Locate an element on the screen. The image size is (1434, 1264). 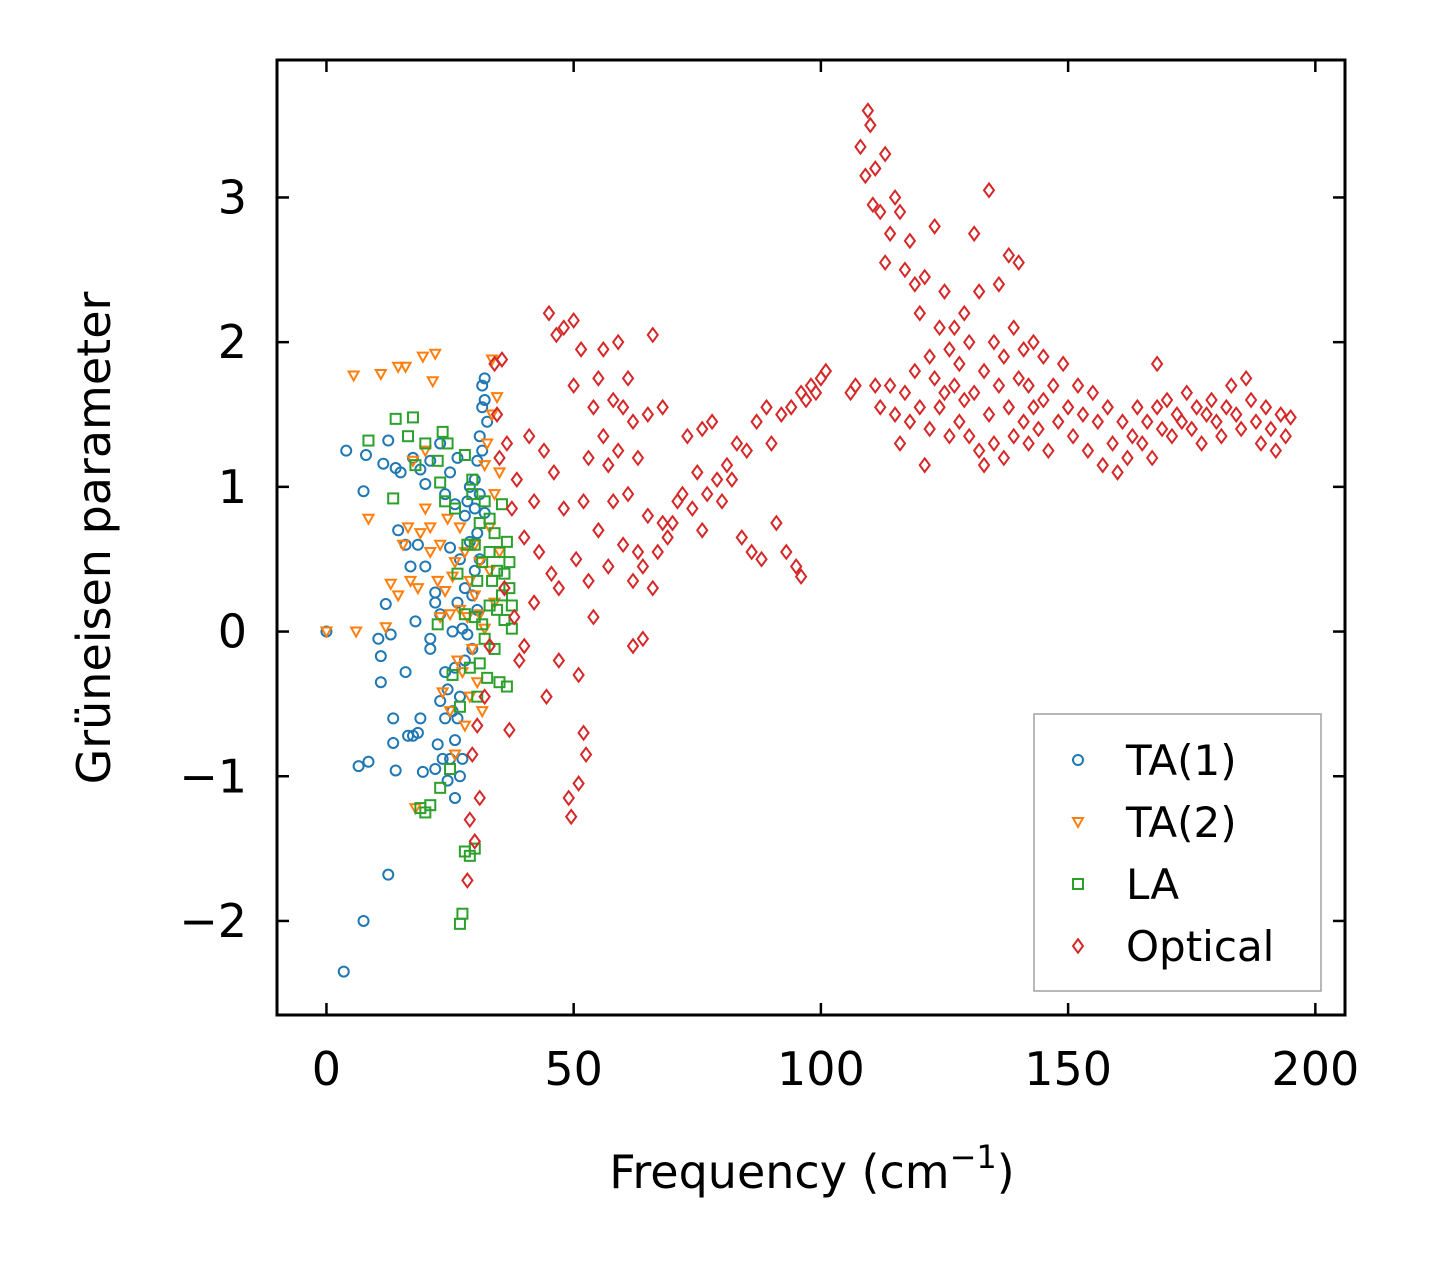
y-tick-label: −2 is located at coordinates (213, 921).